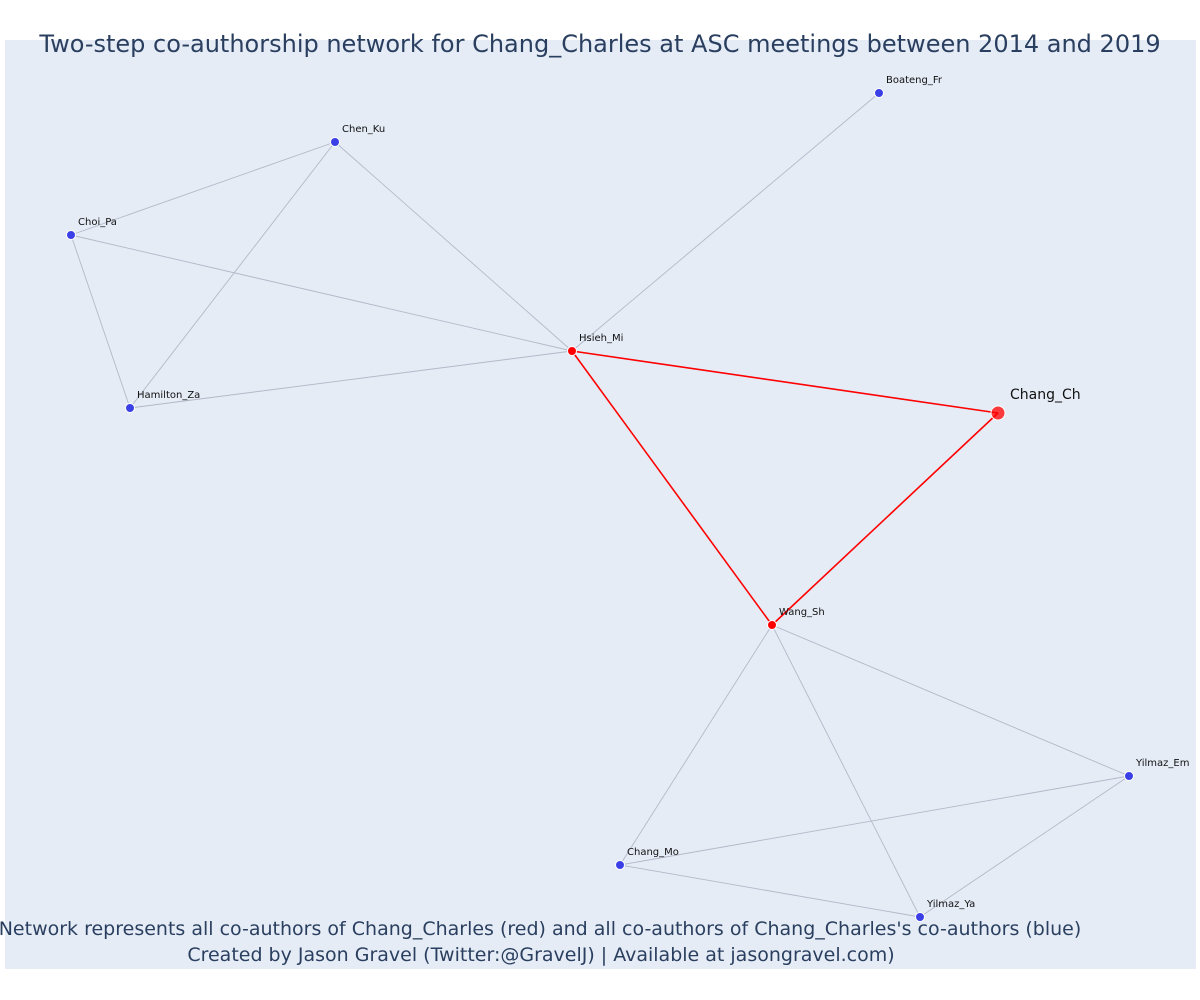 This screenshot has width=1200, height=1000. What do you see at coordinates (998, 413) in the screenshot?
I see `node-Chang_Ch` at bounding box center [998, 413].